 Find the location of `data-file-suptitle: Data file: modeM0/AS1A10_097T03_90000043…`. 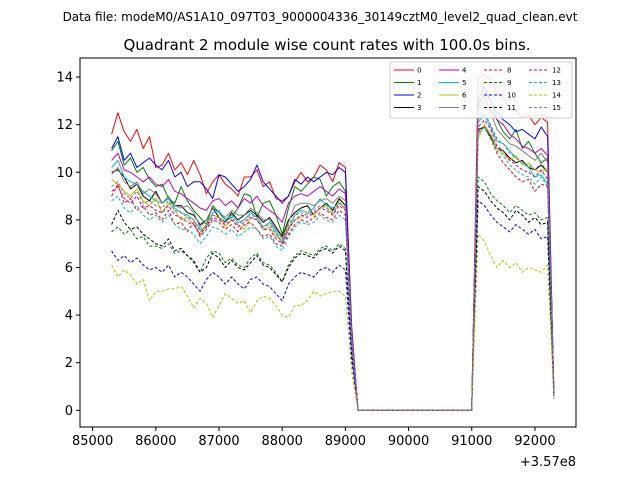

data-file-suptitle: Data file: modeM0/AS1A10_097T03_90000043… is located at coordinates (320, 17).